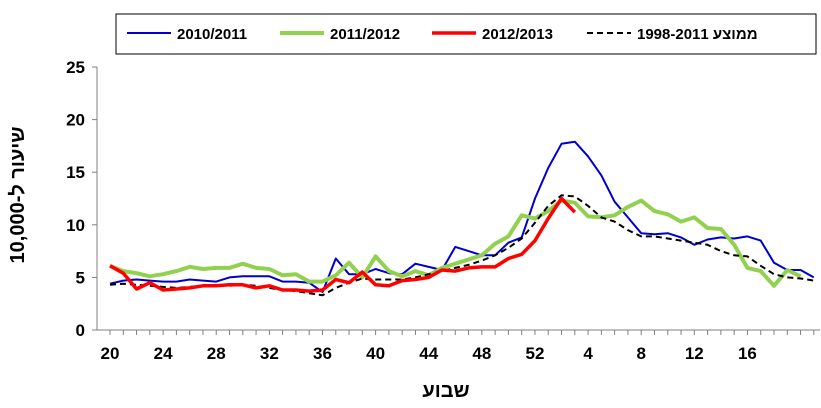 The width and height of the screenshot is (821, 408). Describe the element at coordinates (588, 353) in the screenshot. I see `x-tick-label: 4` at that location.